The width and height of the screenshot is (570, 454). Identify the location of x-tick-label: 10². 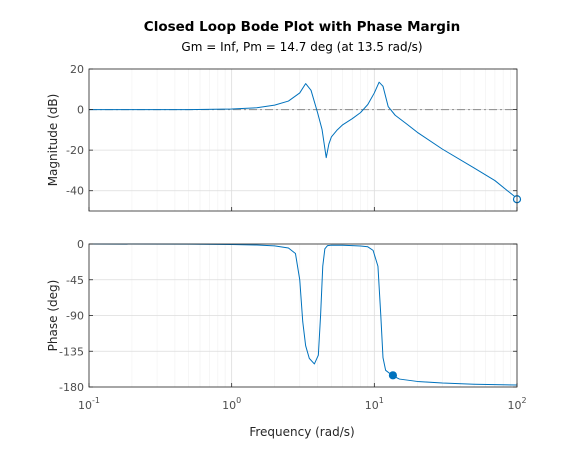
(516, 404).